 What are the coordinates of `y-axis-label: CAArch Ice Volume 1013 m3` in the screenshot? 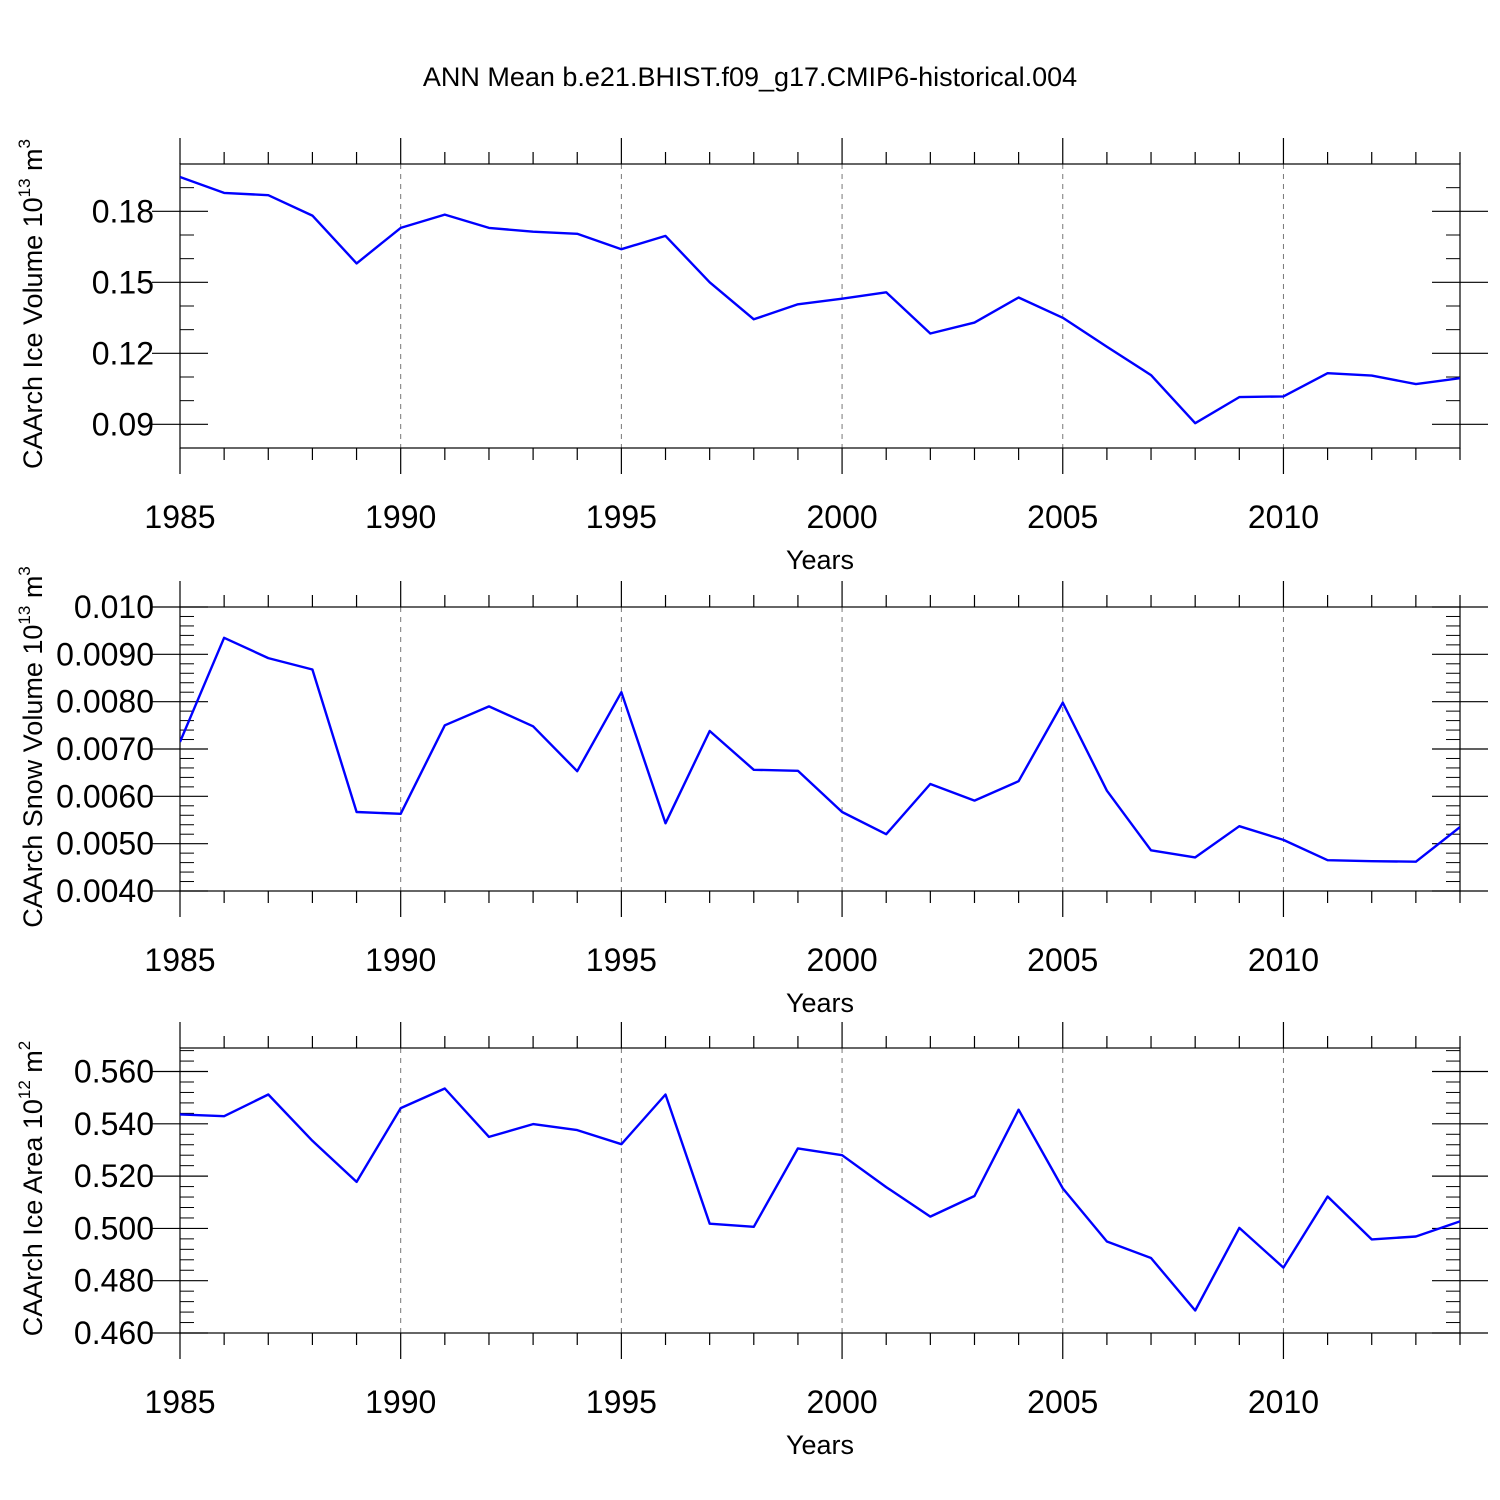 It's located at (31, 304).